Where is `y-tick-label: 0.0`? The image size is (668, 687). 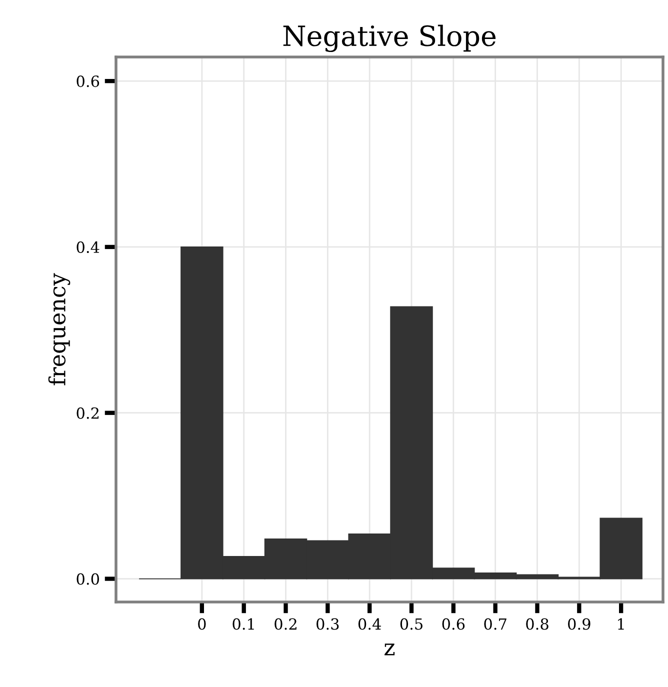 y-tick-label: 0.0 is located at coordinates (88, 579).